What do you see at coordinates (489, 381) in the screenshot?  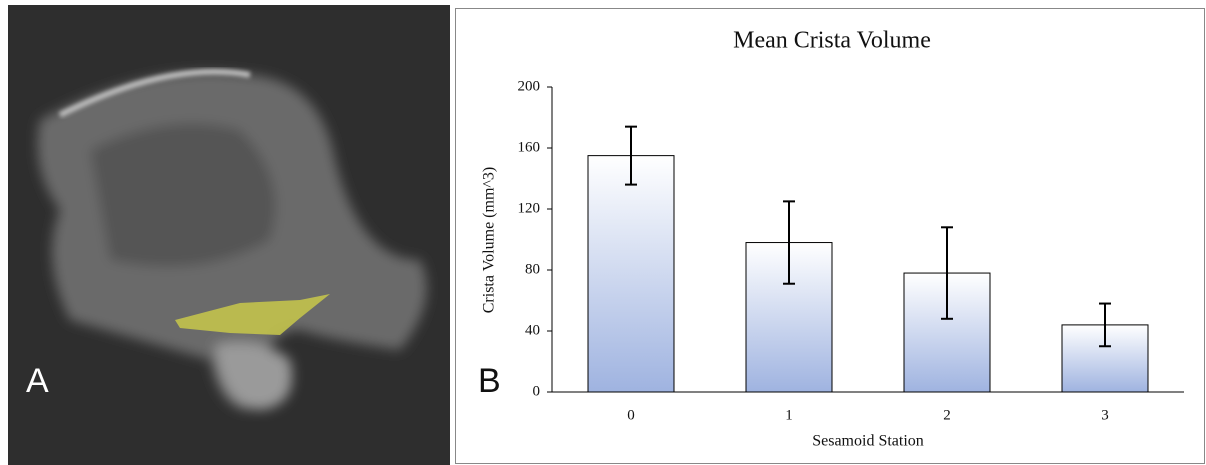 I see `panel-label: B` at bounding box center [489, 381].